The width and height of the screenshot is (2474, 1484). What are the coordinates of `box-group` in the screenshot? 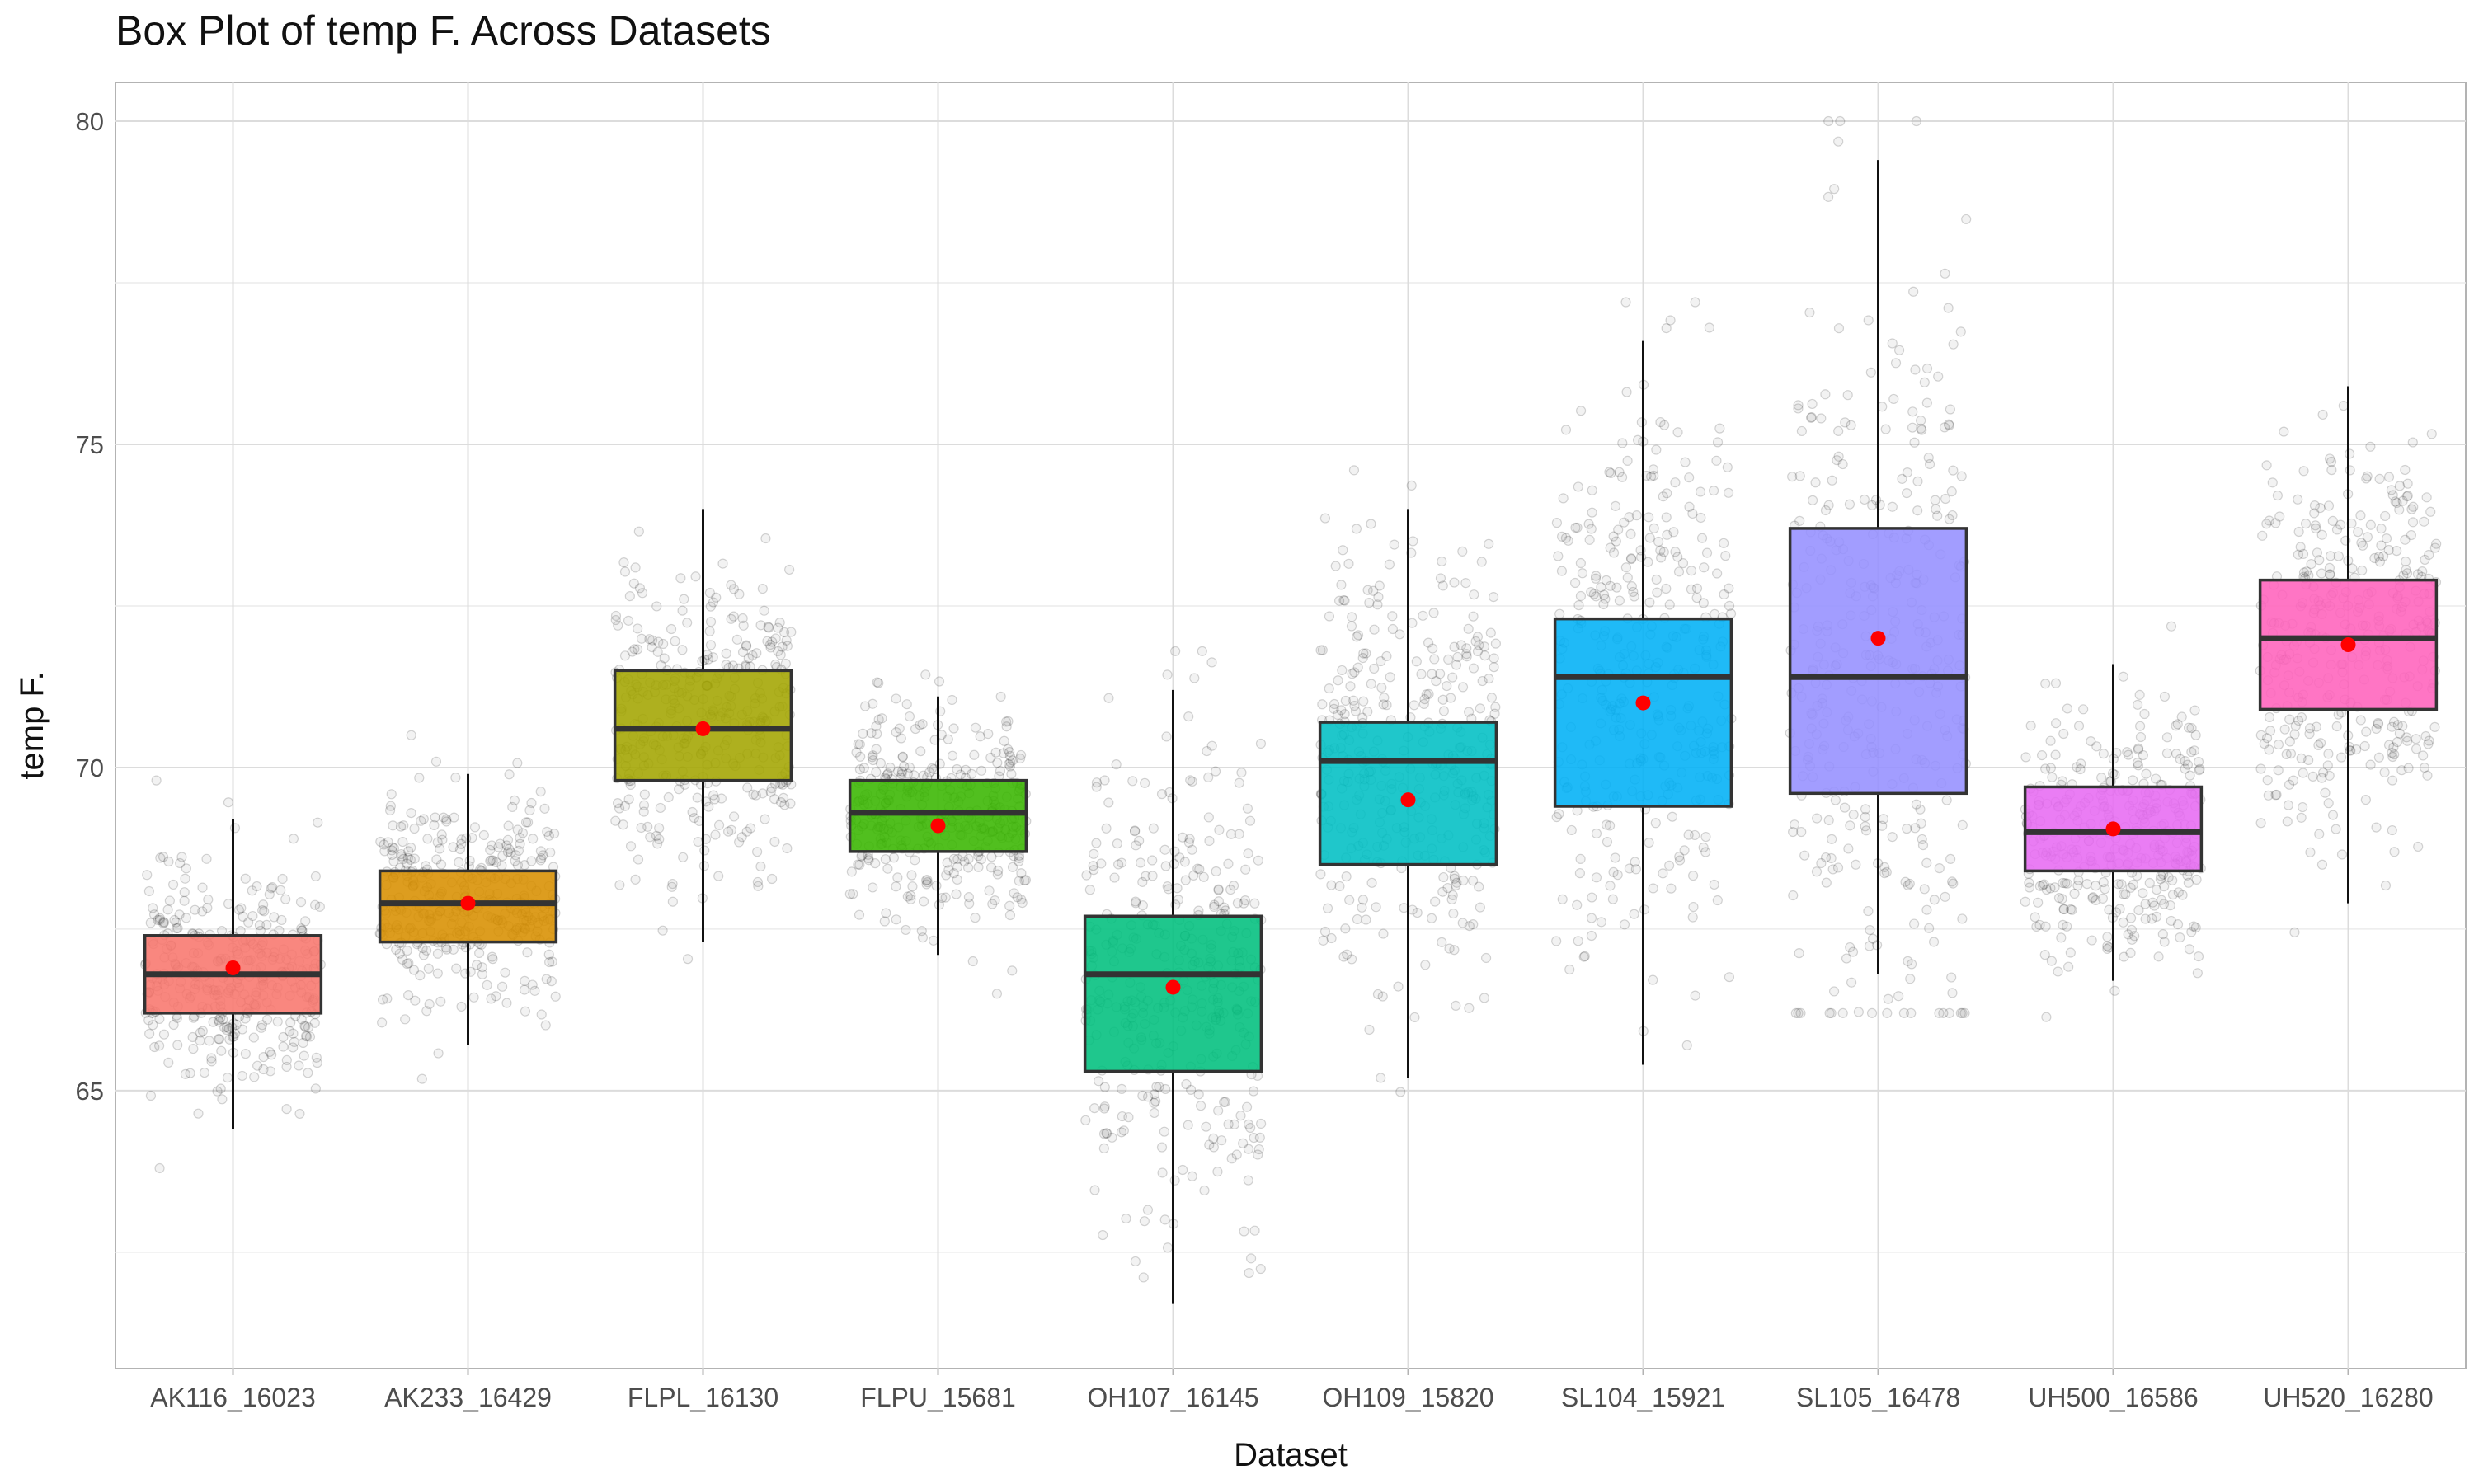 It's located at (2113, 822).